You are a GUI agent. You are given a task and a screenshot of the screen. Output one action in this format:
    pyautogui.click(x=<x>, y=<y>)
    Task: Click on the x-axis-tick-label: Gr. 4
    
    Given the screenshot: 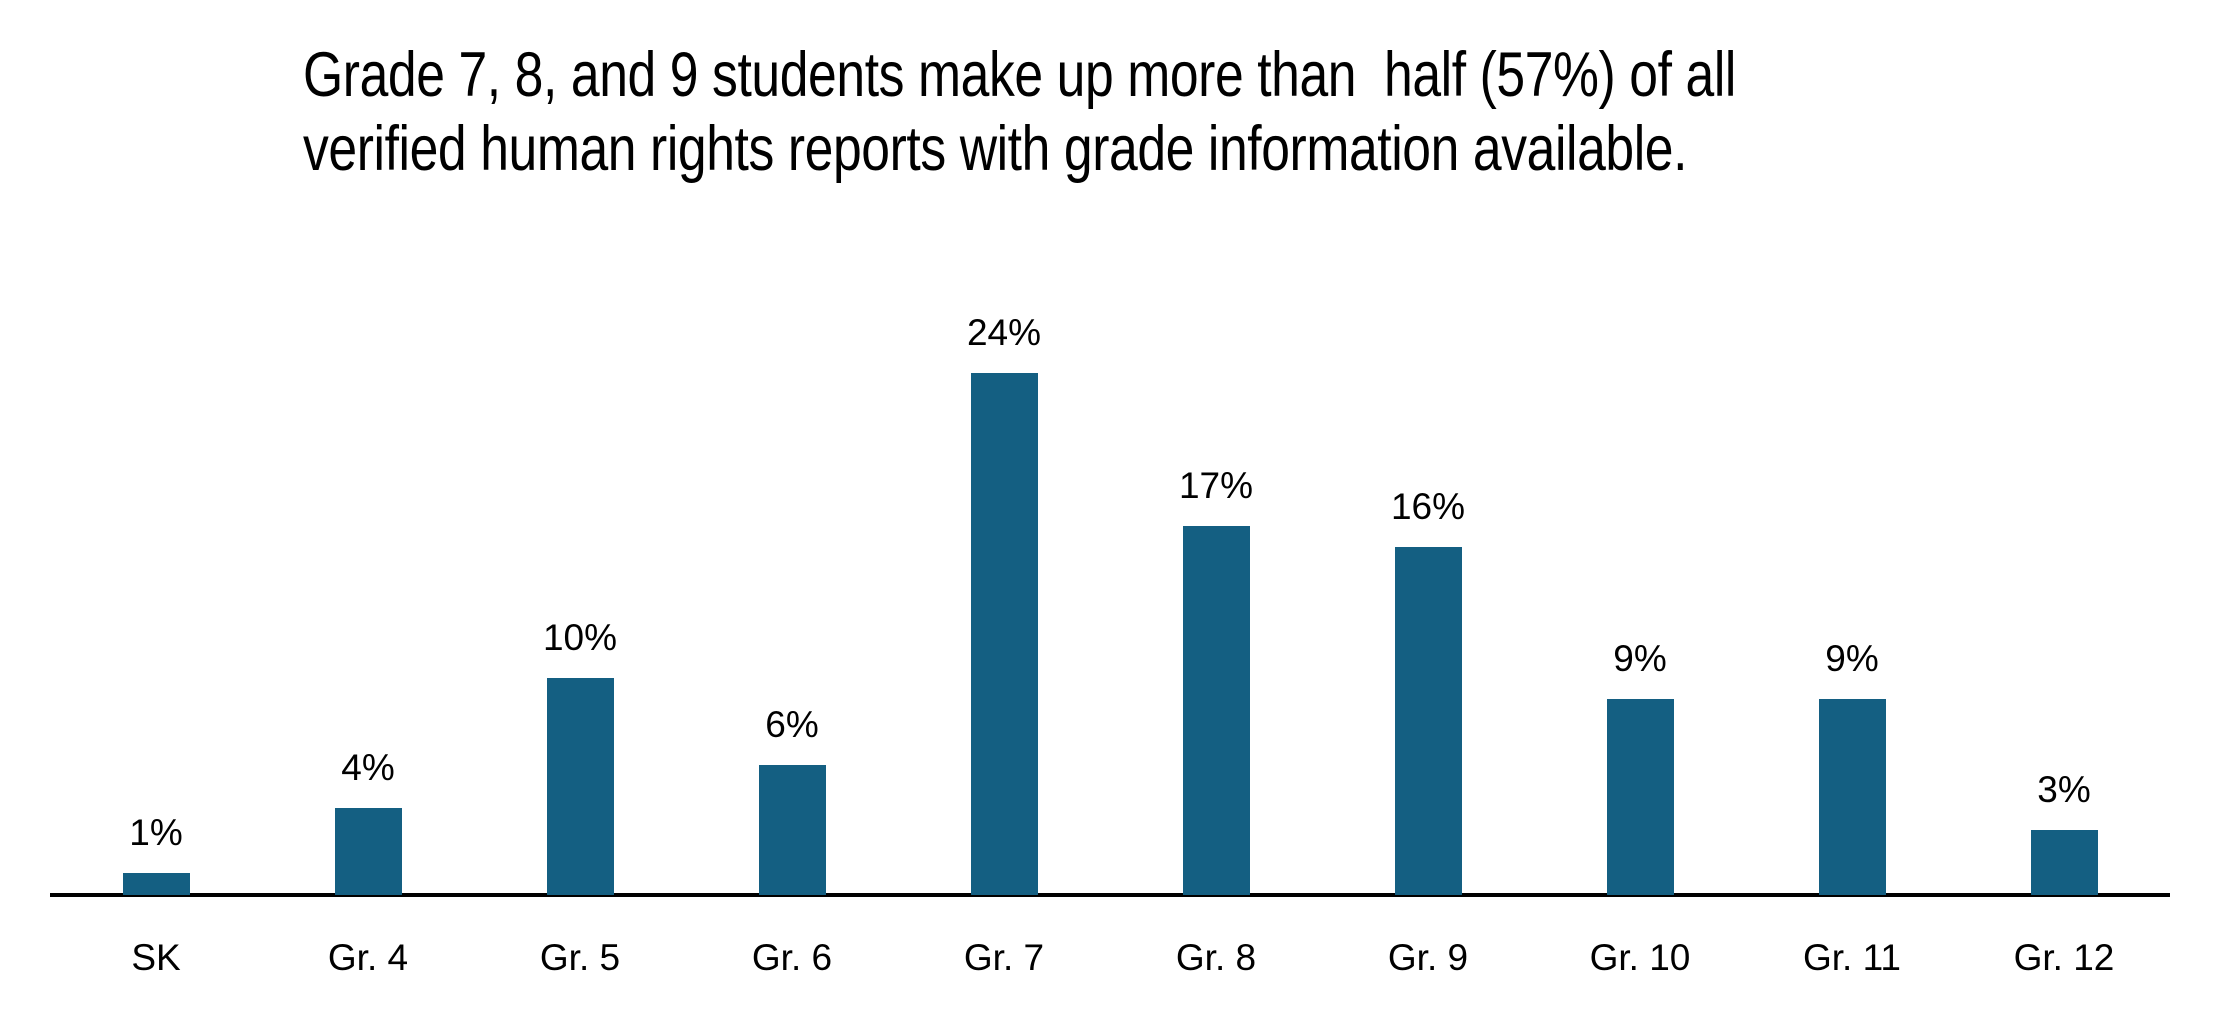 What is the action you would take?
    pyautogui.click(x=368, y=957)
    